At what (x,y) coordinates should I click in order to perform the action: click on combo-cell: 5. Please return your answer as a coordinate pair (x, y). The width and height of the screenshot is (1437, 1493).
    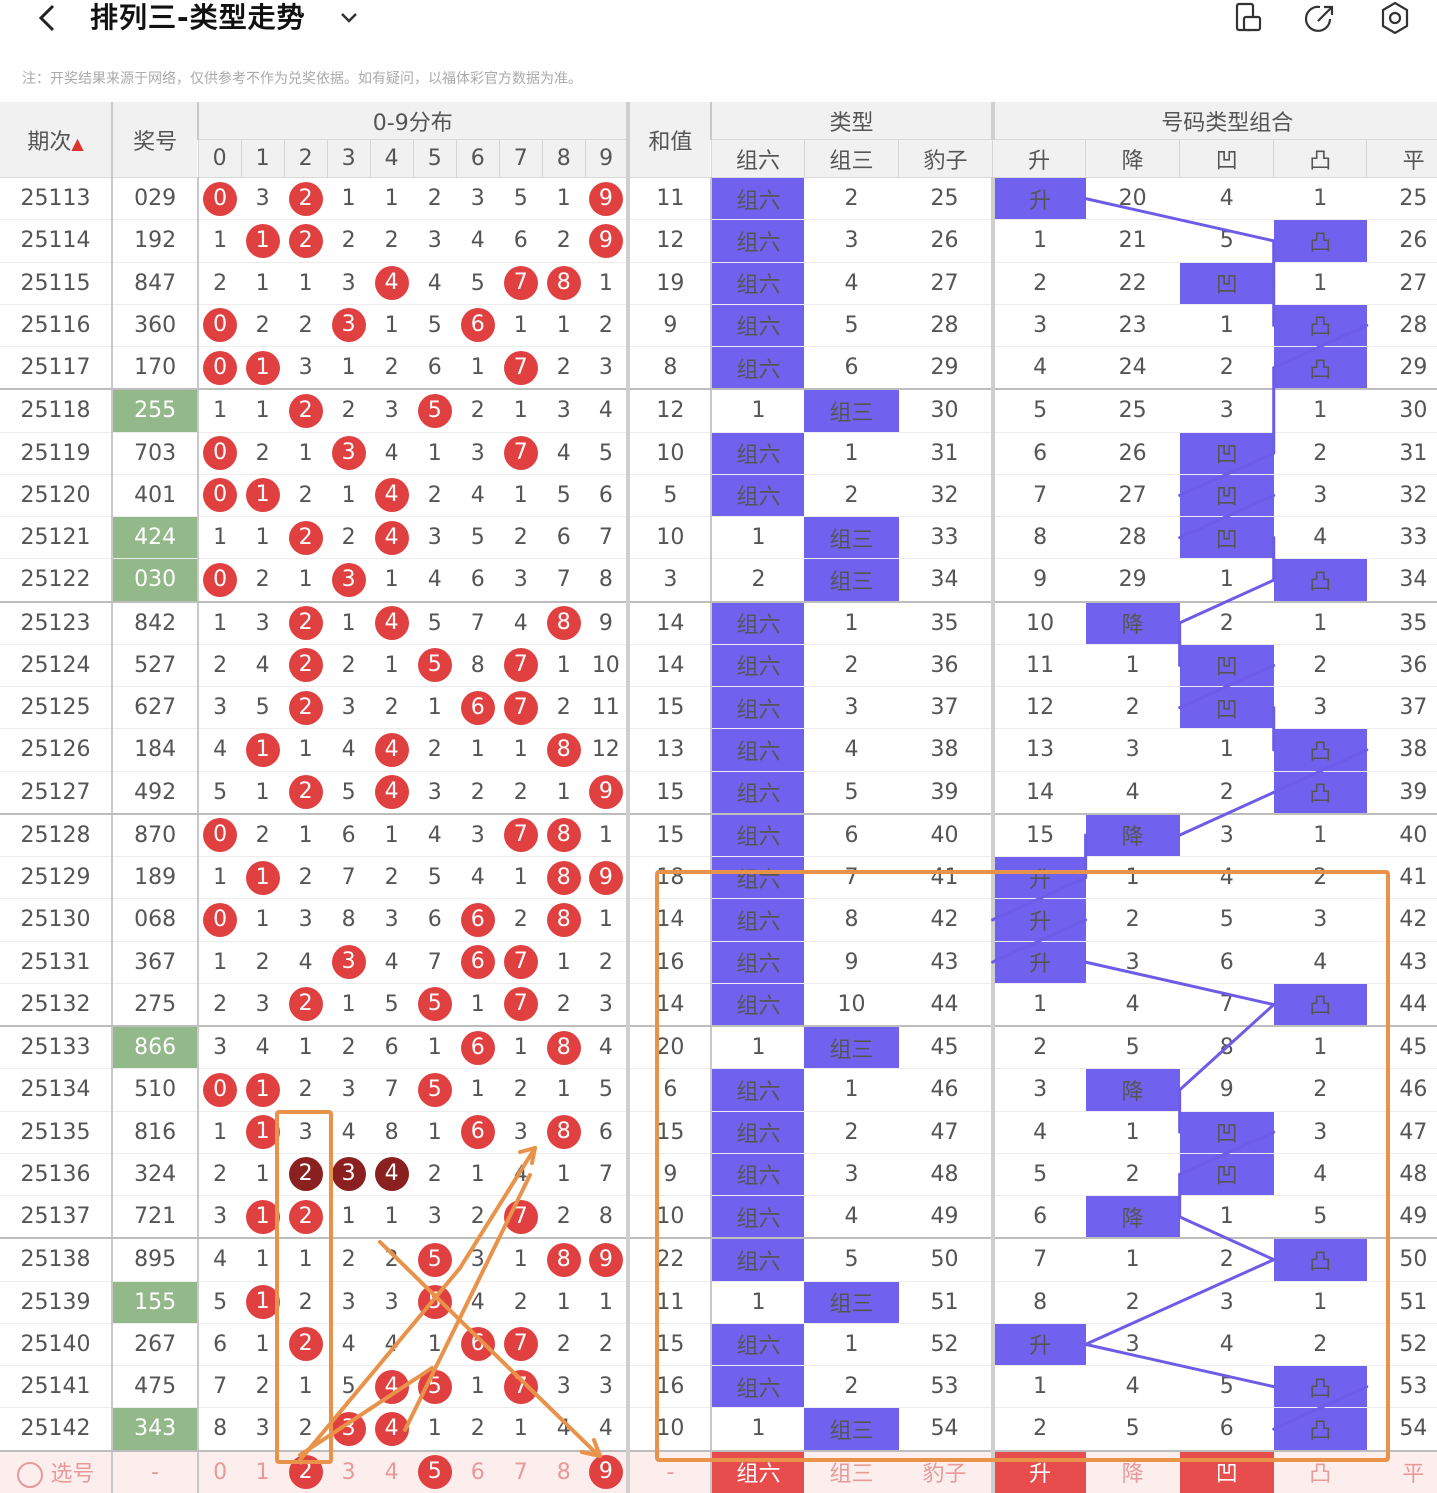
    Looking at the image, I should click on (1320, 1217).